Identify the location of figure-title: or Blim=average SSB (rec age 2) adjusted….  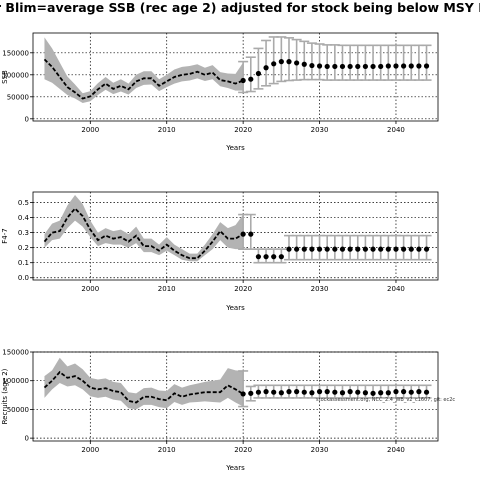
(240, 7).